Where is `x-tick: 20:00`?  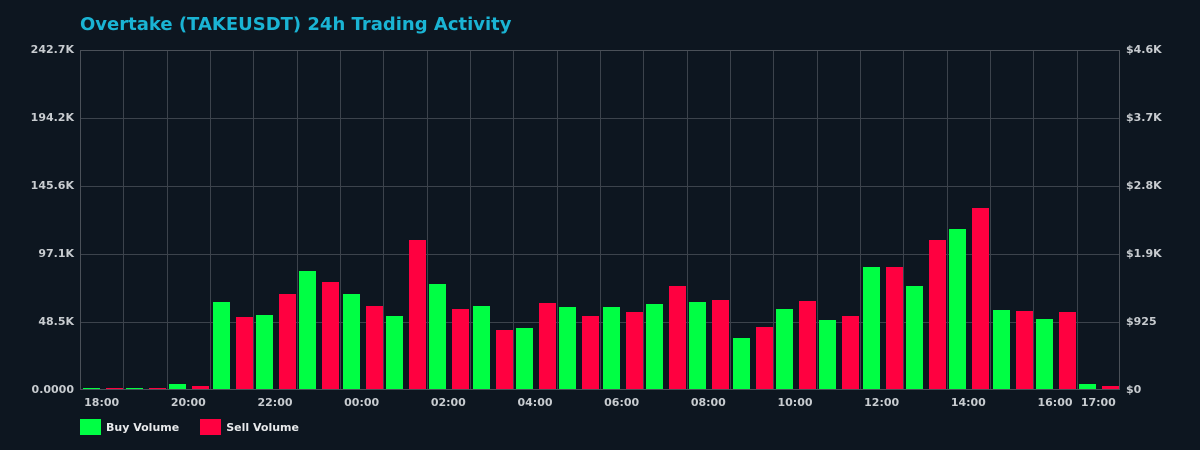 x-tick: 20:00 is located at coordinates (188, 402).